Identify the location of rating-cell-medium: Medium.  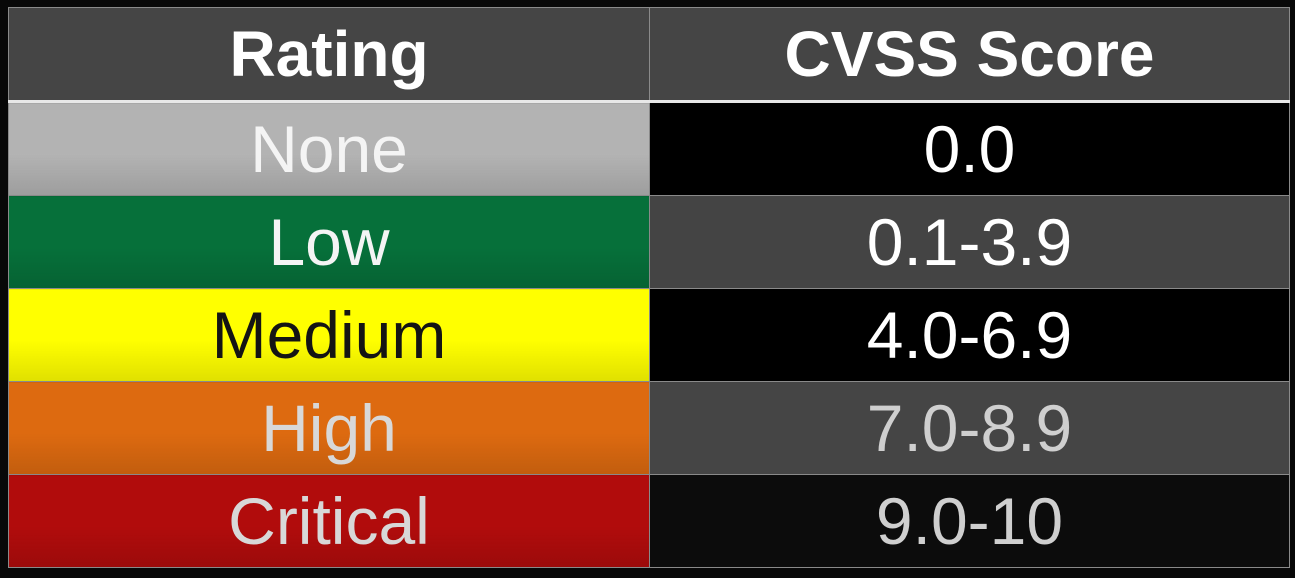
(329, 335).